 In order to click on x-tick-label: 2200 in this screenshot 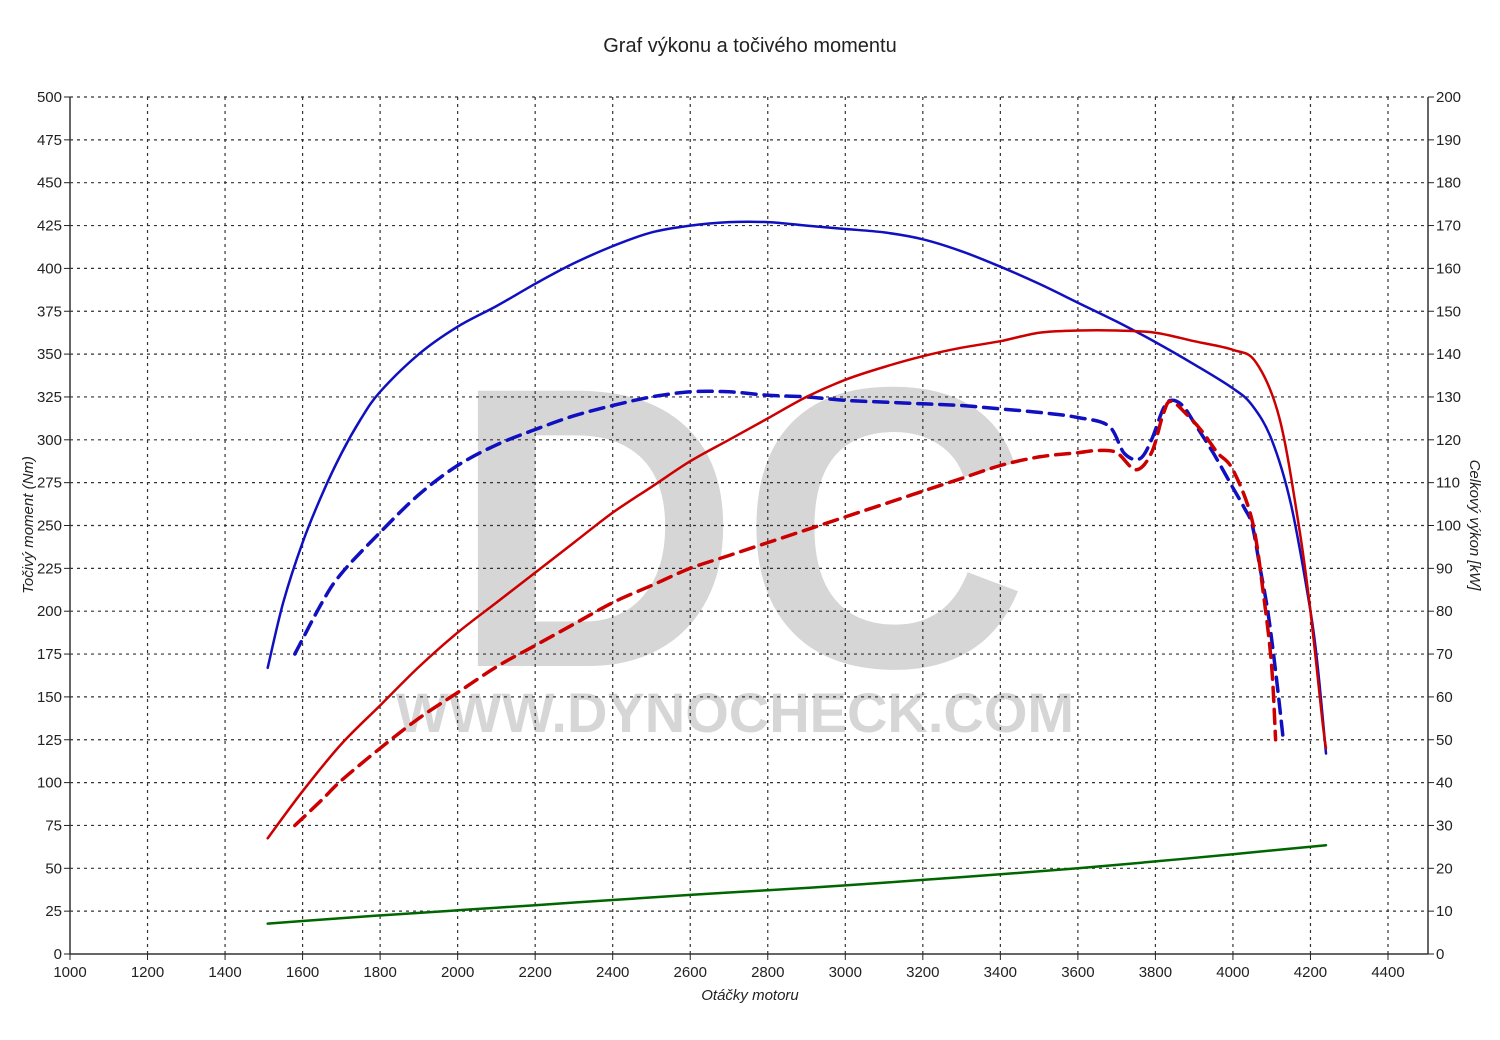, I will do `click(534, 972)`.